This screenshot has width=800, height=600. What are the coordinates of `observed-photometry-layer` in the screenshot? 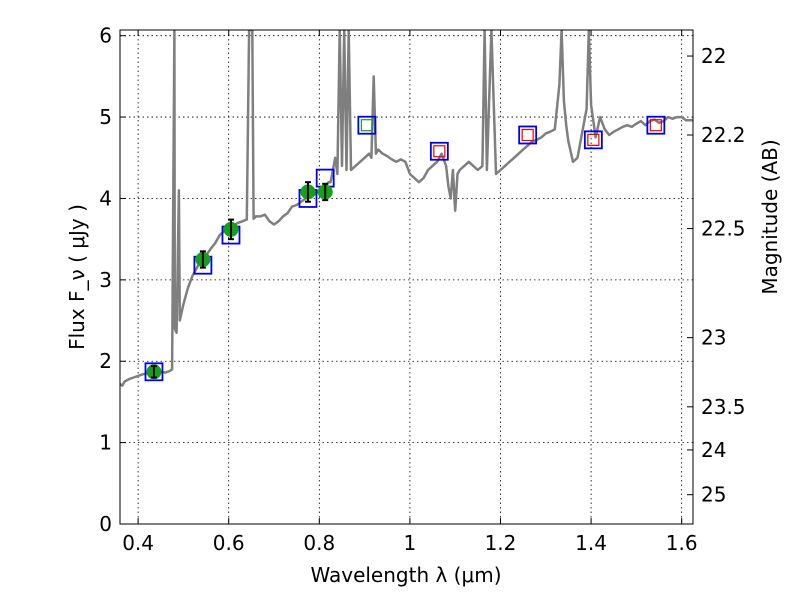 It's located at (239, 280).